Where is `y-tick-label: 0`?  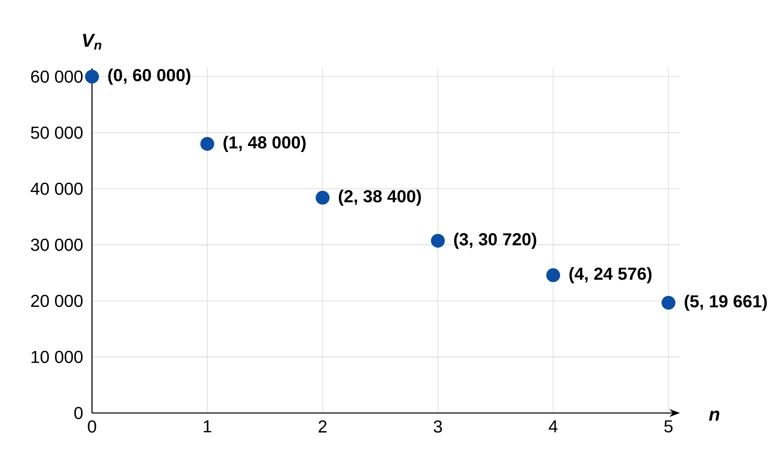 y-tick-label: 0 is located at coordinates (78, 413).